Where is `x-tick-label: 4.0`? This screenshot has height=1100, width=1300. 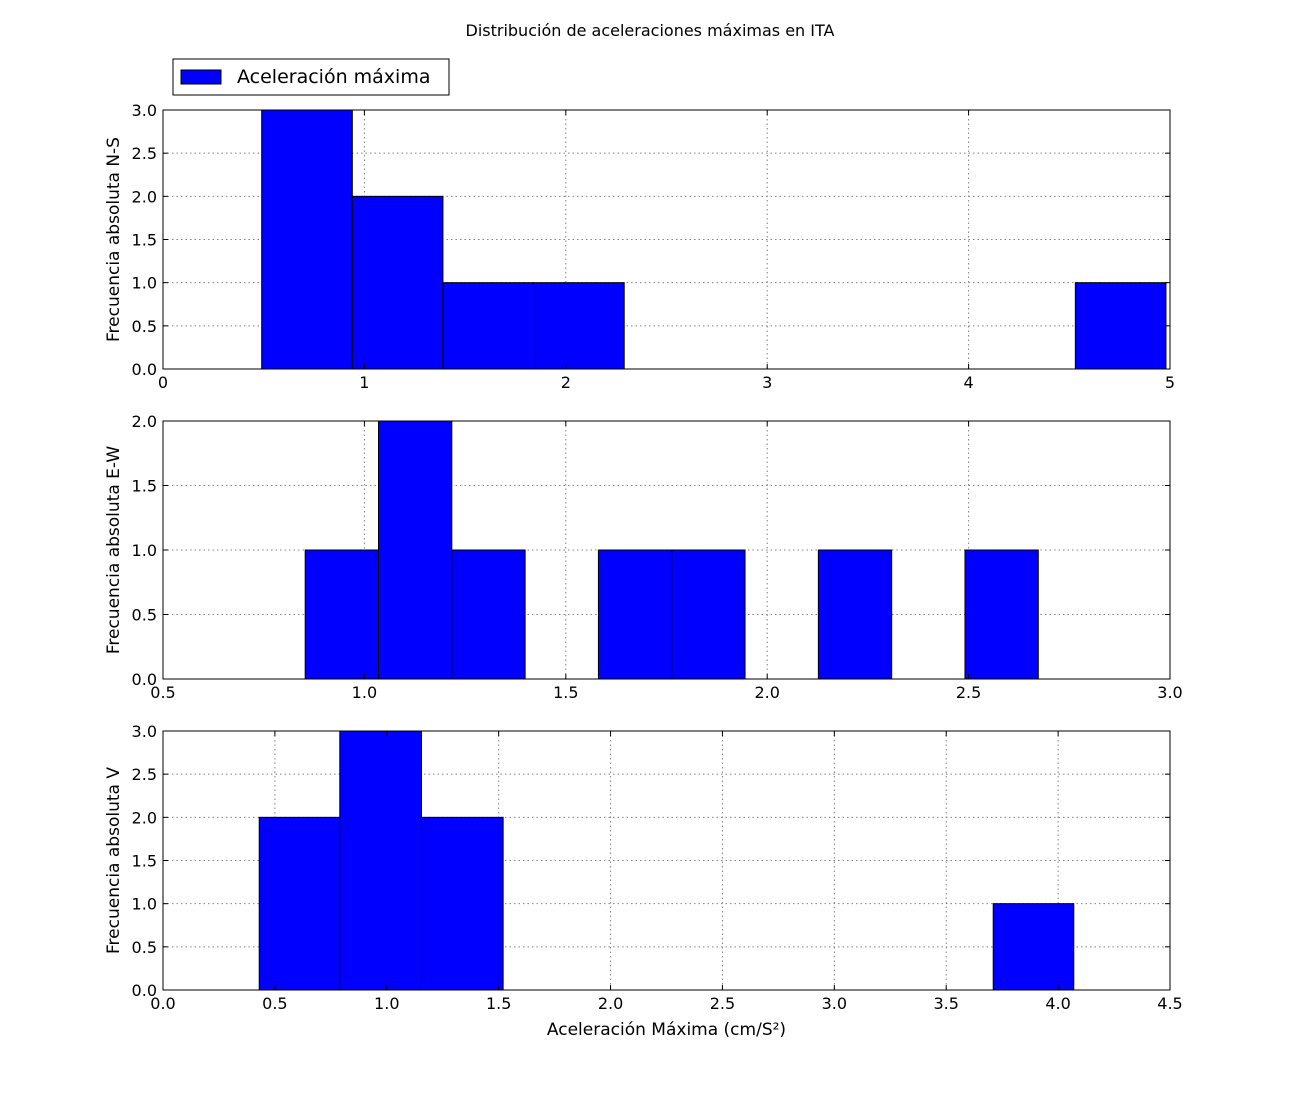 x-tick-label: 4.0 is located at coordinates (1057, 1003).